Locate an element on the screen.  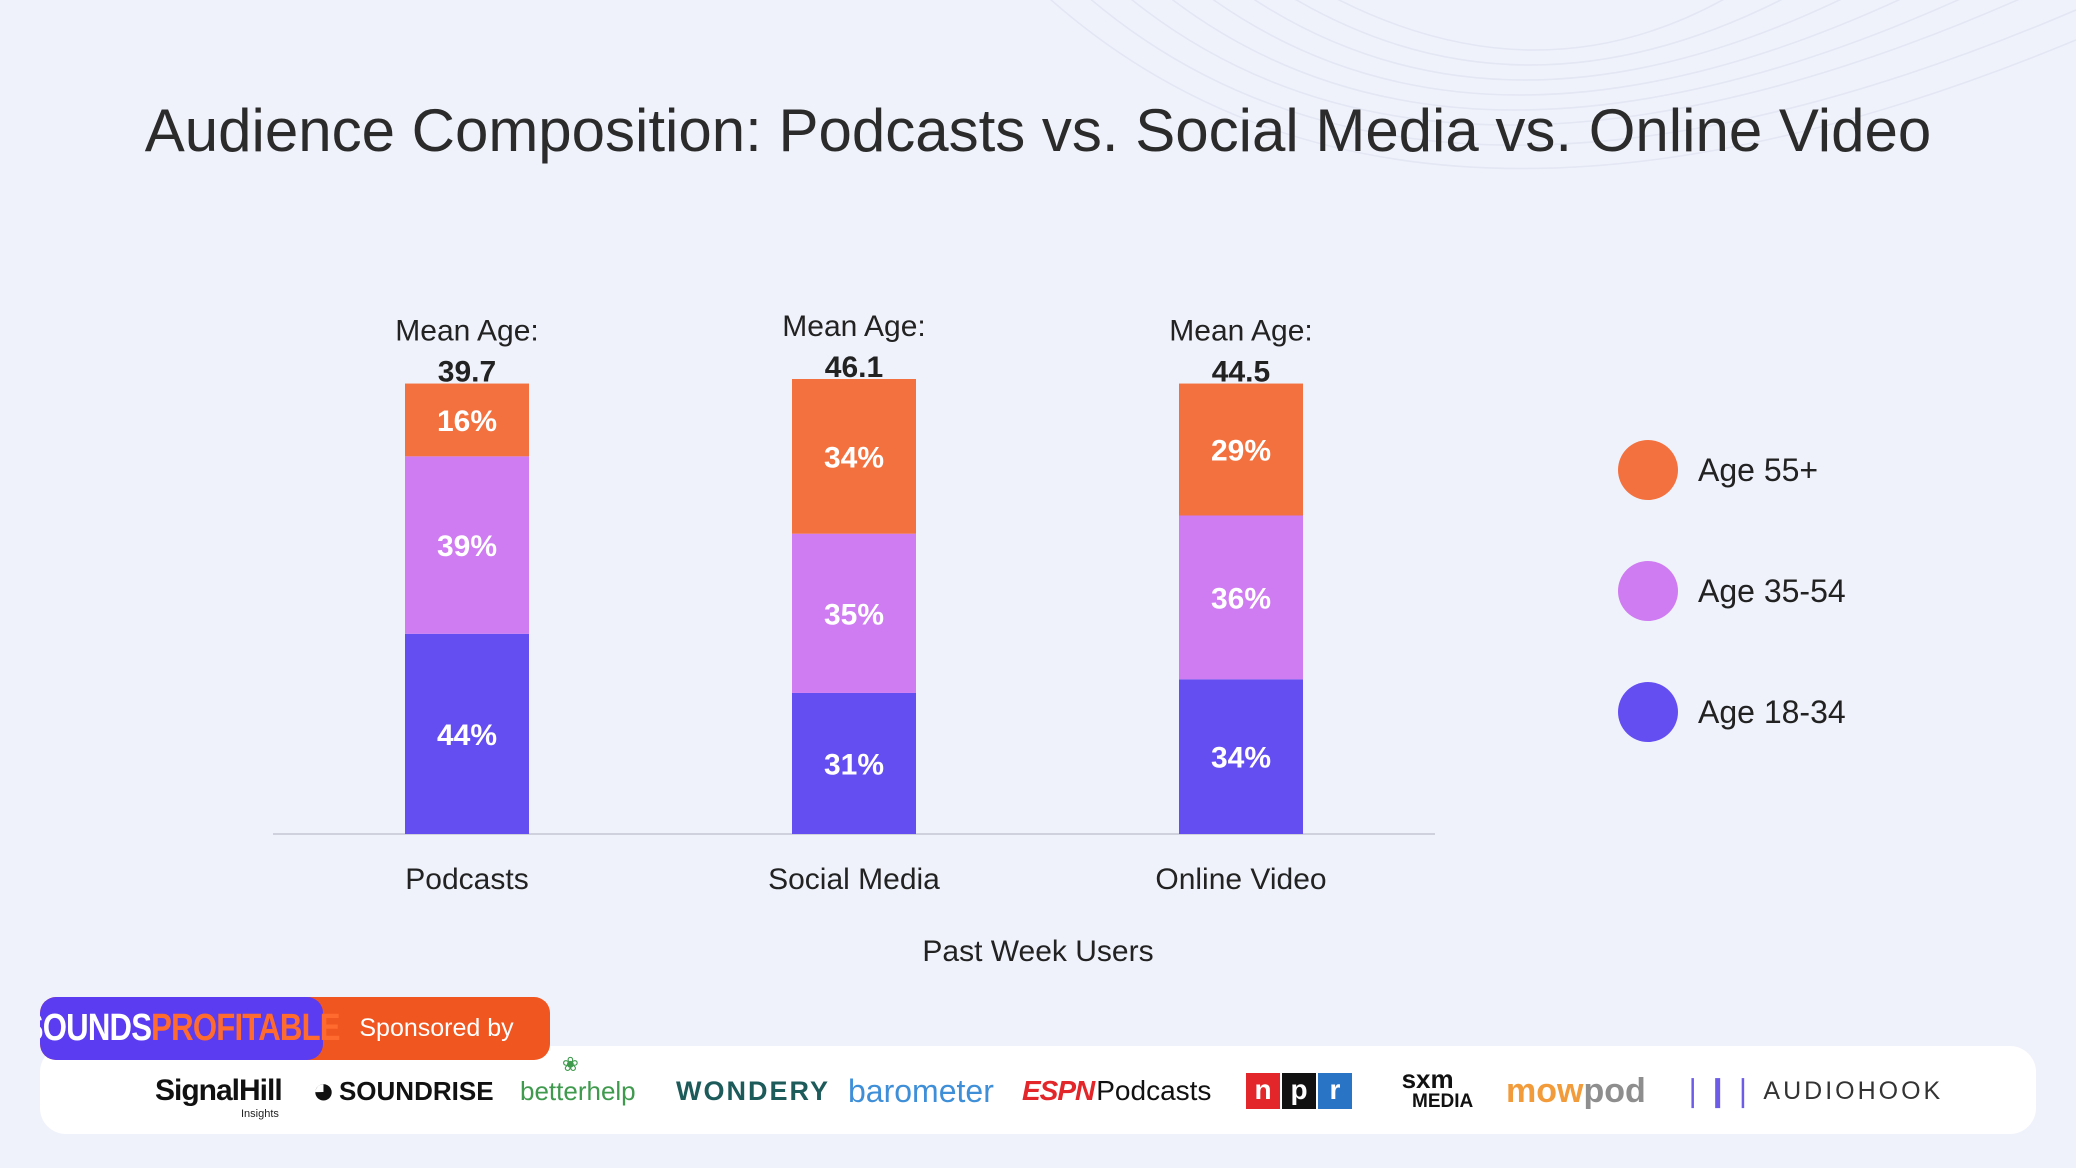
data-label-social-media-age-35-54: 35% is located at coordinates (854, 614).